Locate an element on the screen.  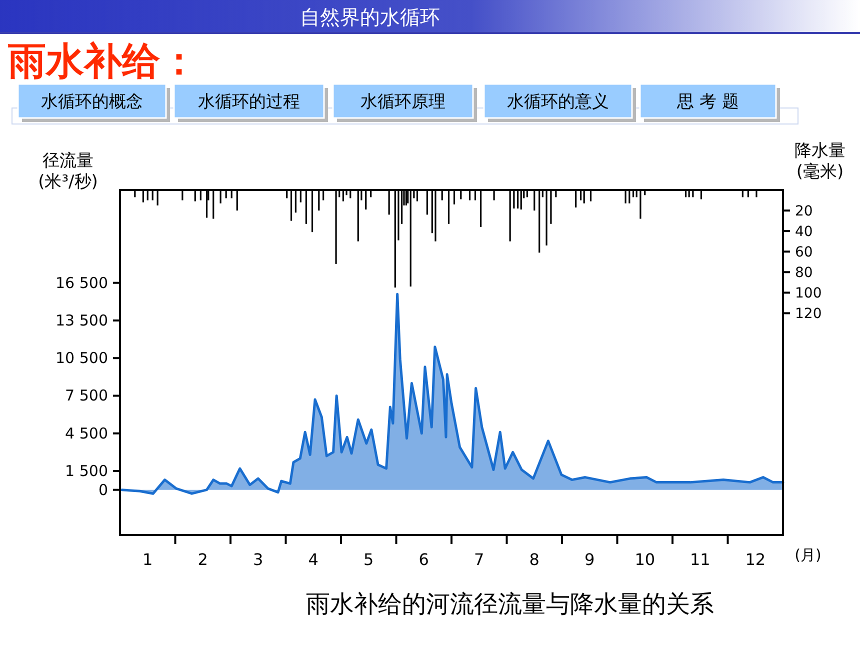
text: 水循环的概念 is located at coordinates (92, 102).